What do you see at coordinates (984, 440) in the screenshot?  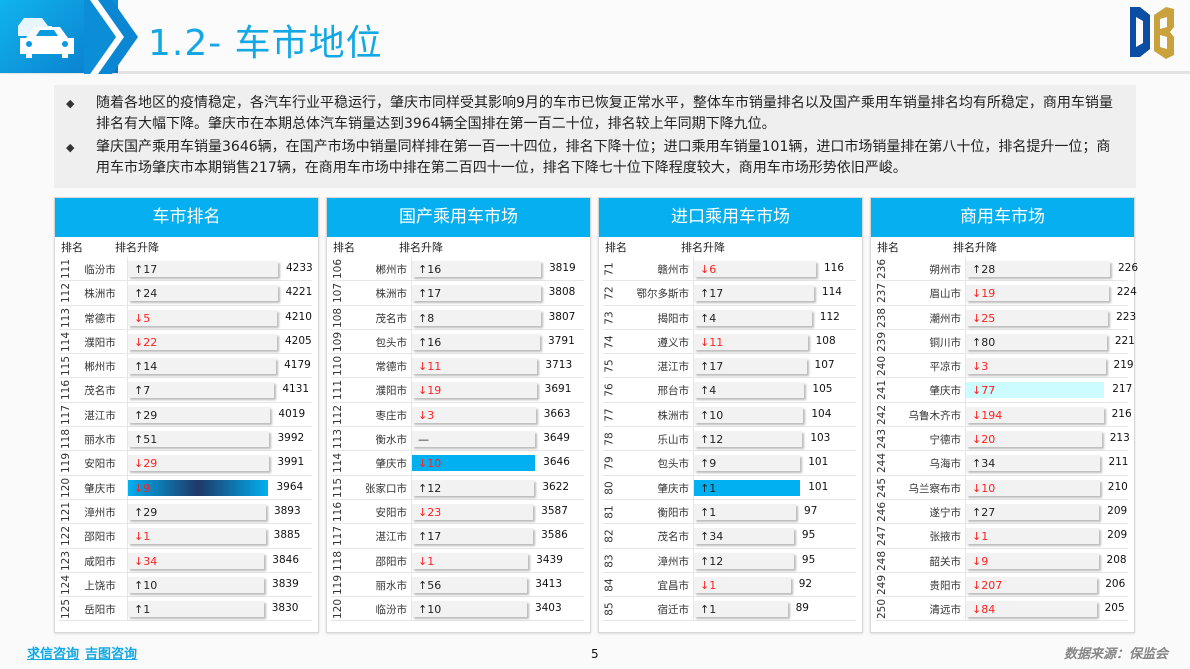 I see `rank-change: ↓20` at bounding box center [984, 440].